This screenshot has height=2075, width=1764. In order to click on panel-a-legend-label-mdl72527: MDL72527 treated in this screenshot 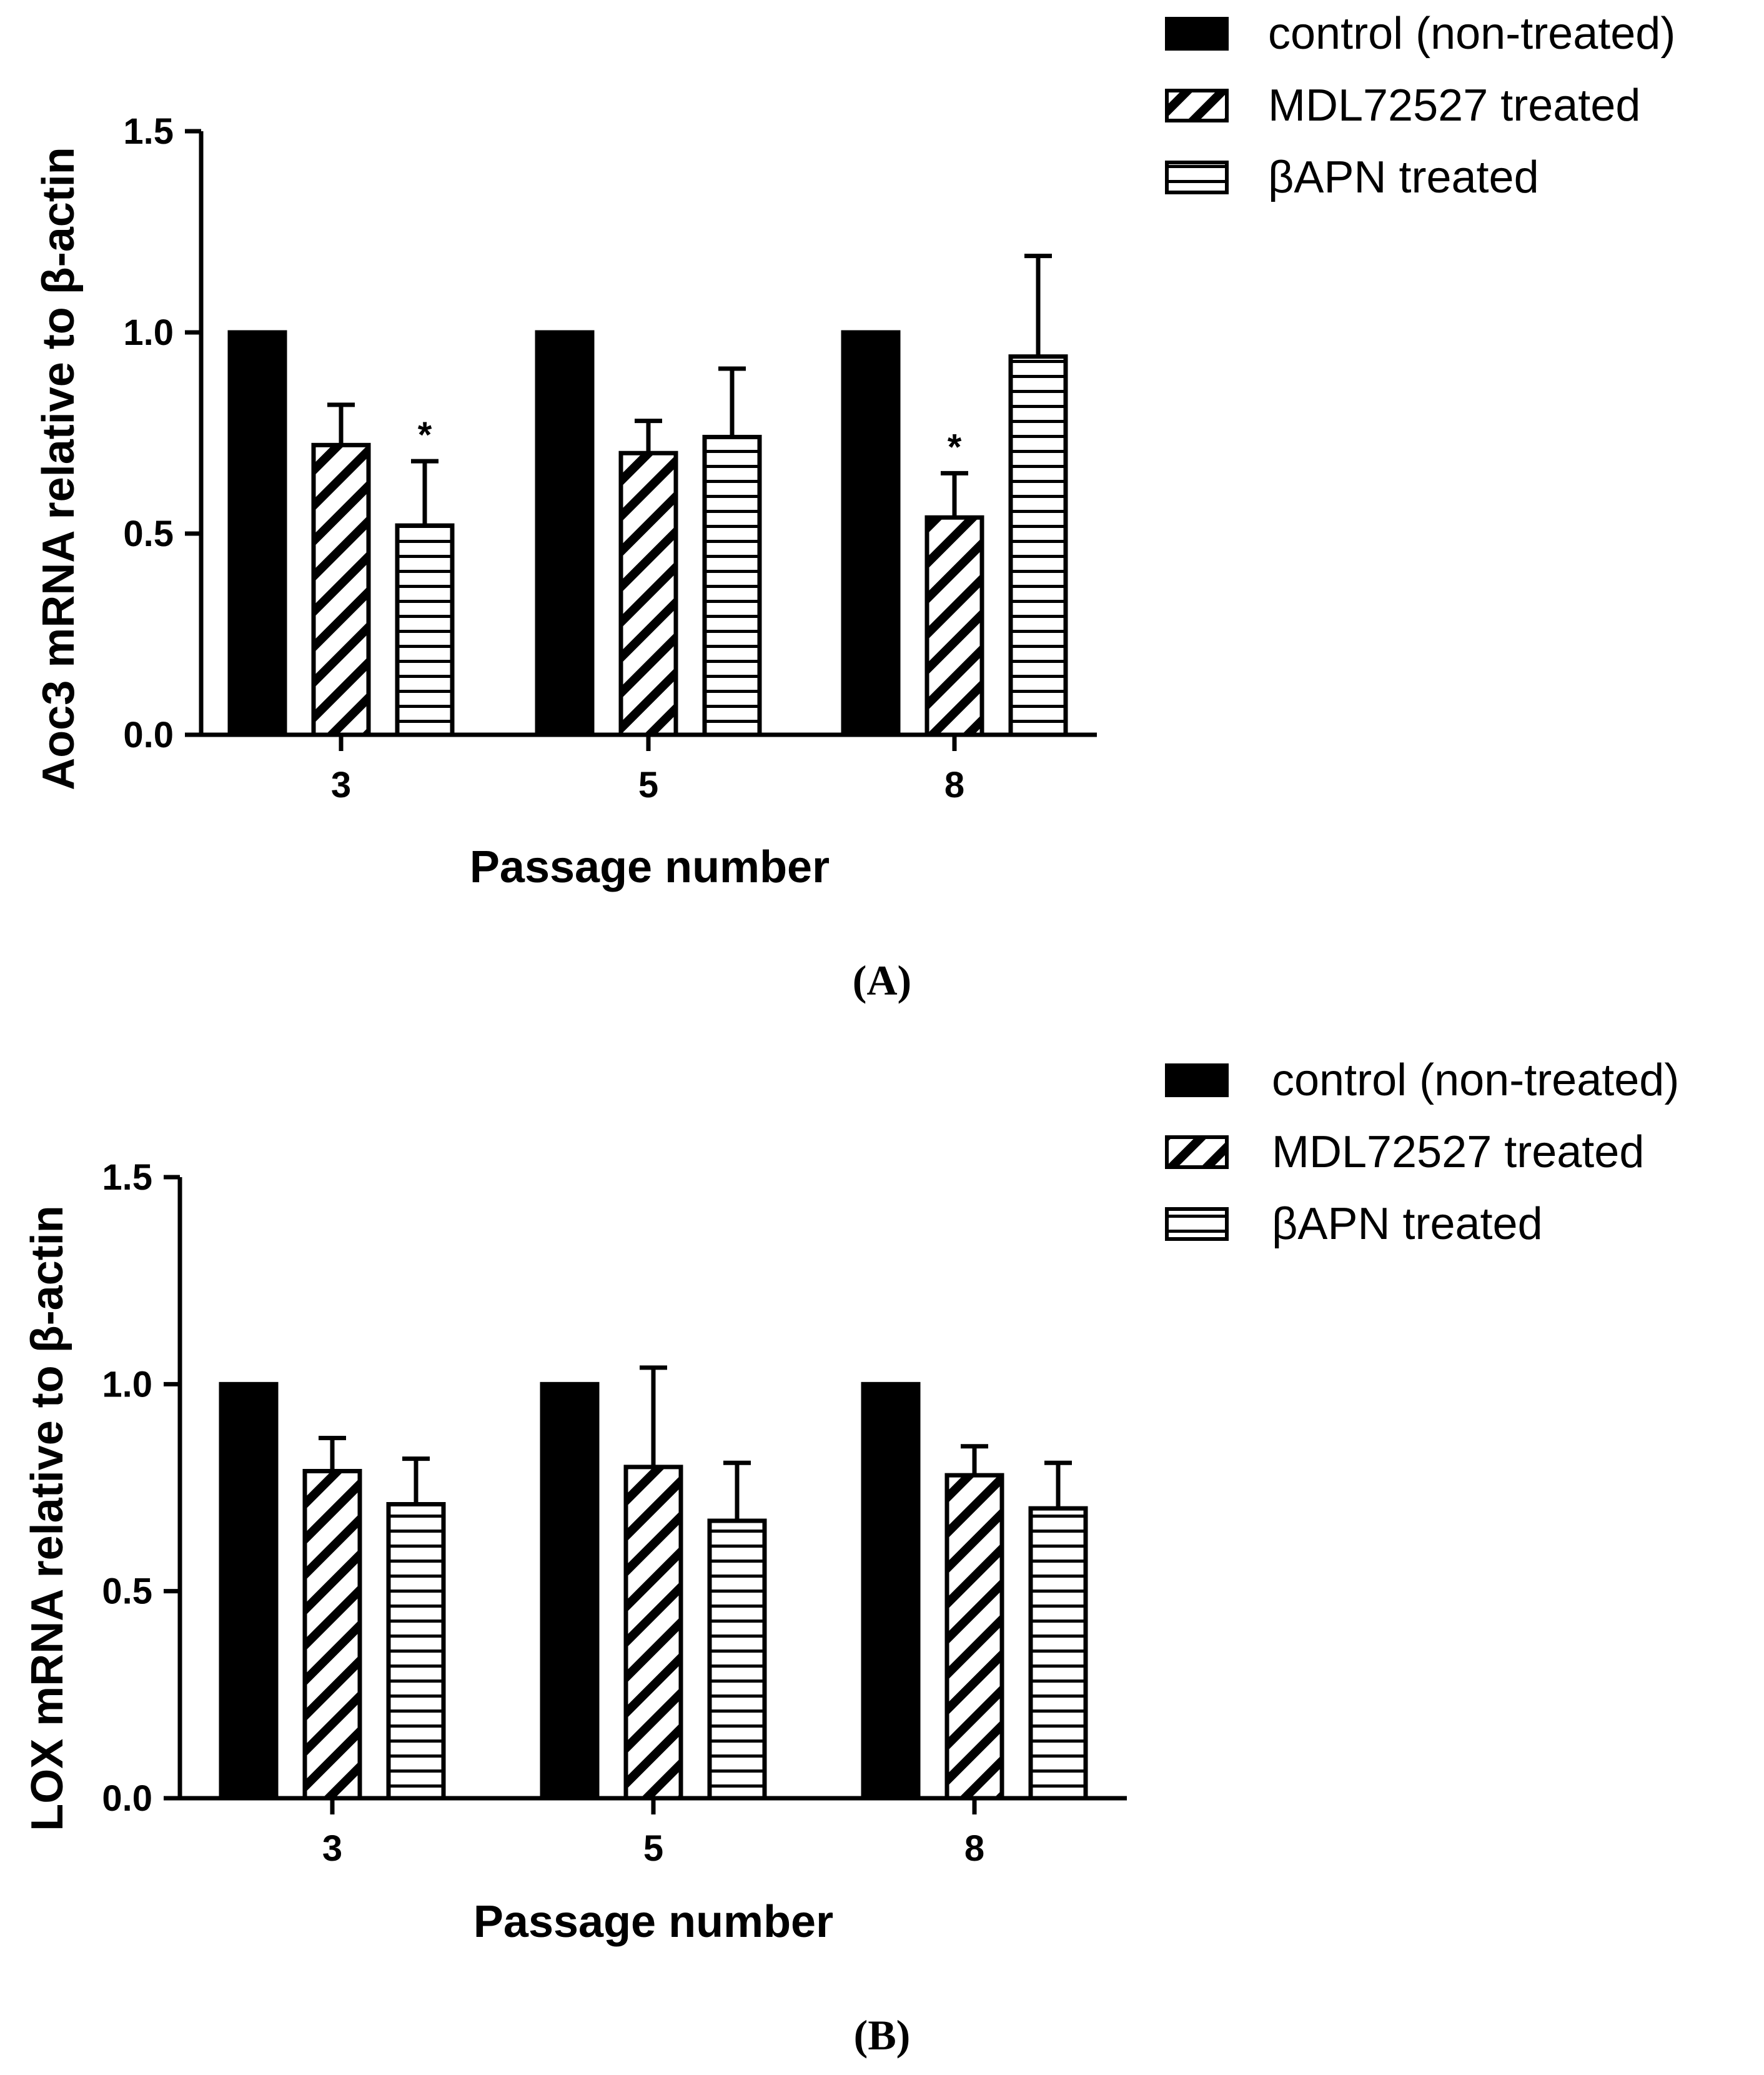, I will do `click(1454, 106)`.